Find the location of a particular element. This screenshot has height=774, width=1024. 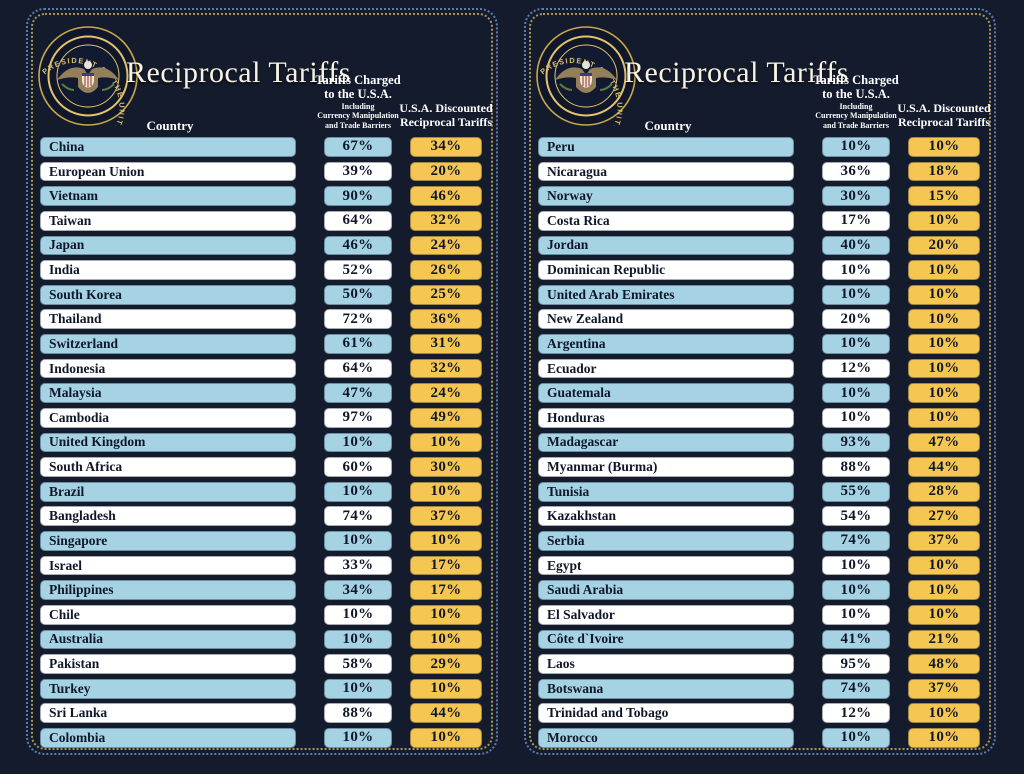

country-cell: Turkey is located at coordinates (168, 688).